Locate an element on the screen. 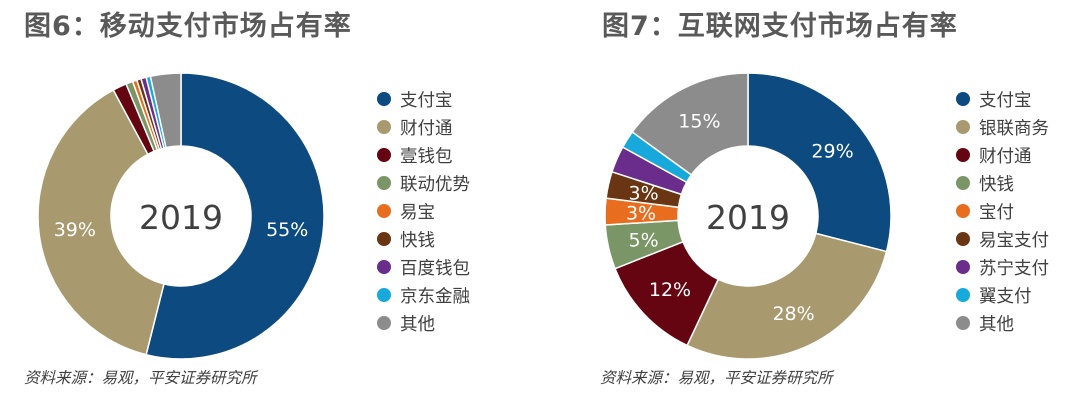  slice-label: 29% is located at coordinates (832, 151).